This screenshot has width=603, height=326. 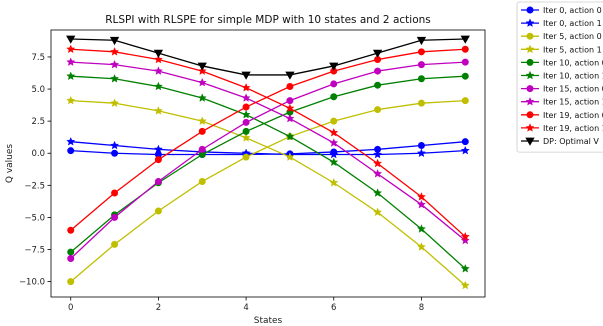 I want to click on y-tick-label: −5.0, so click(x=34, y=218).